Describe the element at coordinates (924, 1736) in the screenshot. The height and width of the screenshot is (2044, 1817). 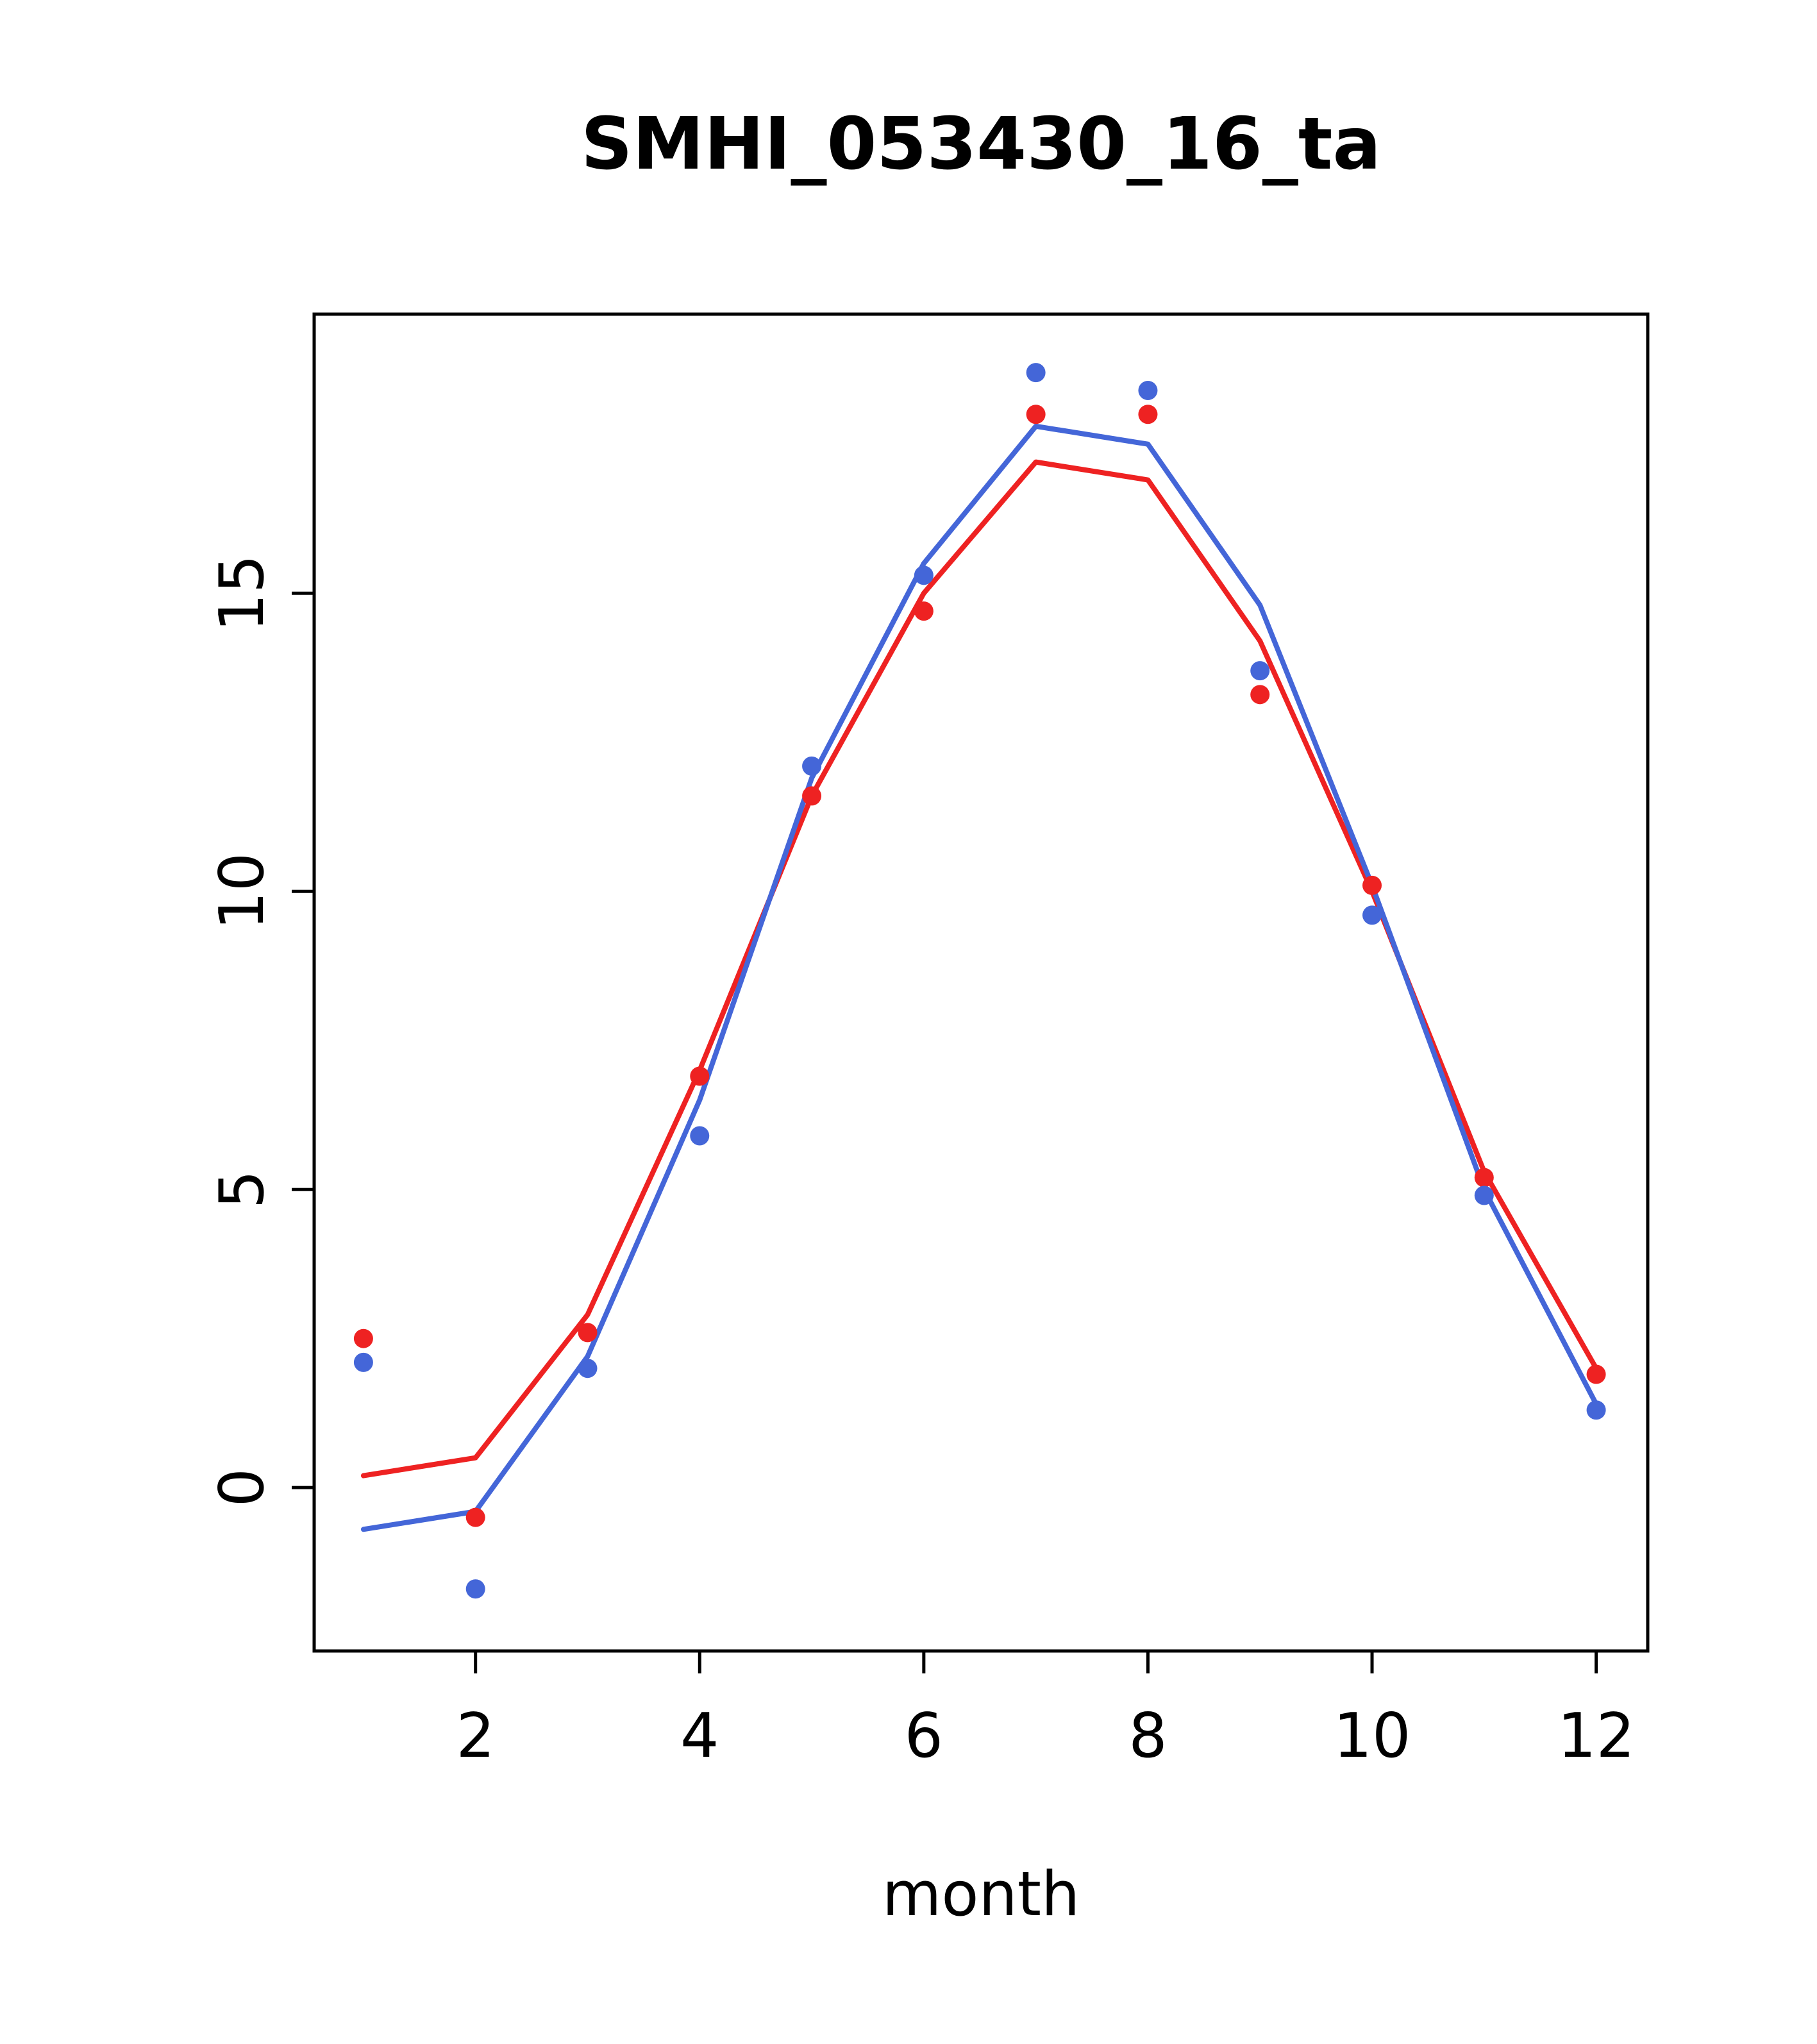
I see `x-tick-label: 6` at that location.